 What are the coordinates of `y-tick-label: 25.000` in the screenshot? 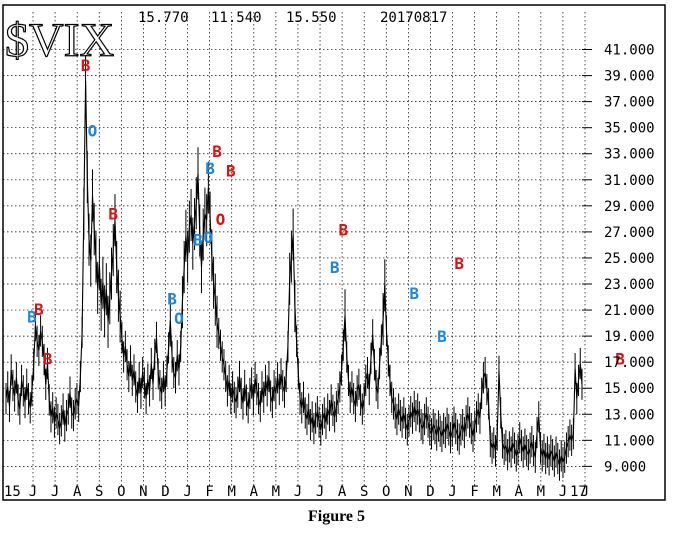 It's located at (629, 259).